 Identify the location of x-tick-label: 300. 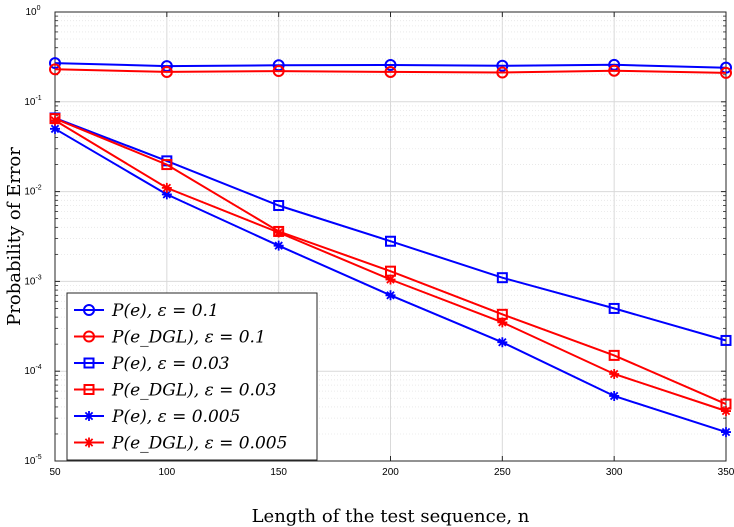
(614, 472).